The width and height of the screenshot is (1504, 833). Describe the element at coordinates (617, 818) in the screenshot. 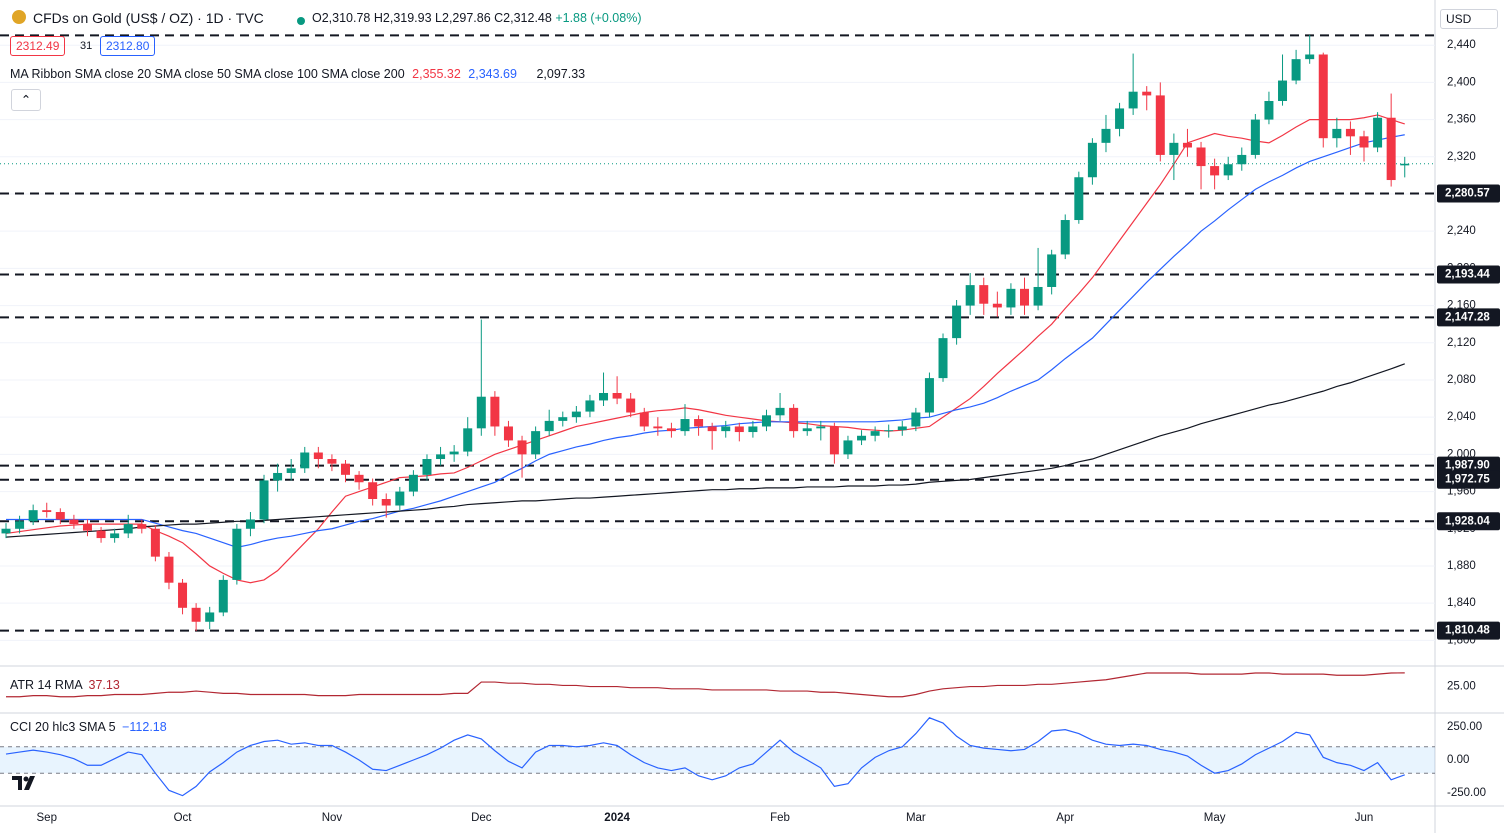

I see `x-tick-label: 2024` at that location.